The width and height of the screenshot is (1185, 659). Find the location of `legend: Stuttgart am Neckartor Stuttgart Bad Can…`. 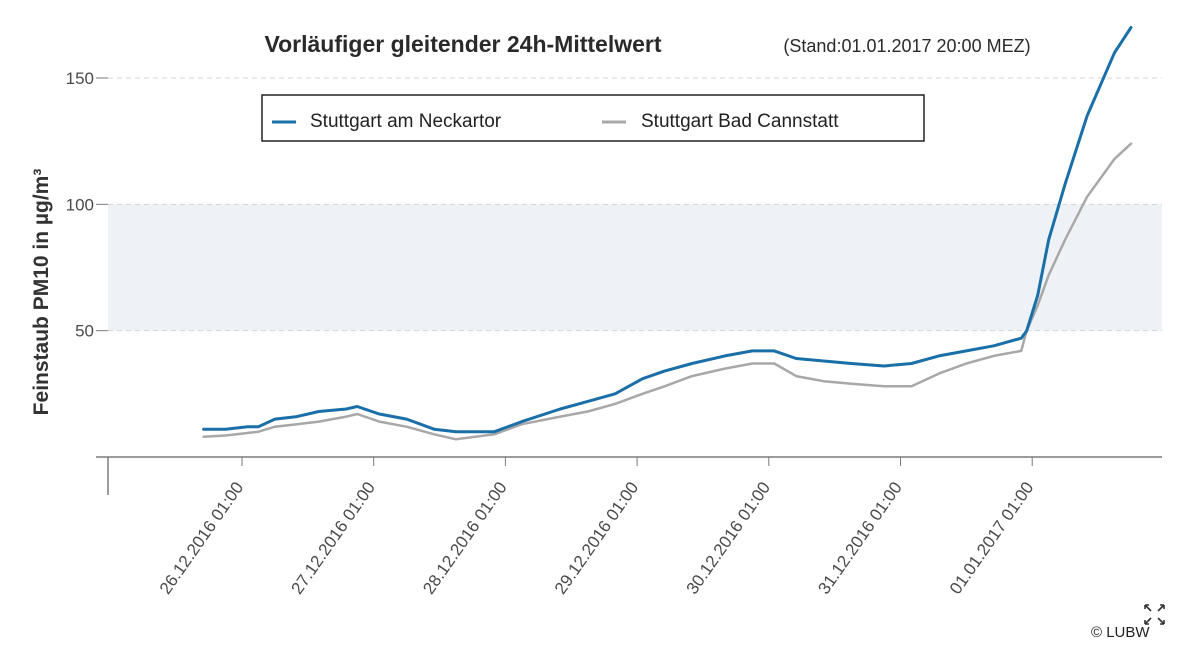

legend: Stuttgart am Neckartor Stuttgart Bad Can… is located at coordinates (593, 118).